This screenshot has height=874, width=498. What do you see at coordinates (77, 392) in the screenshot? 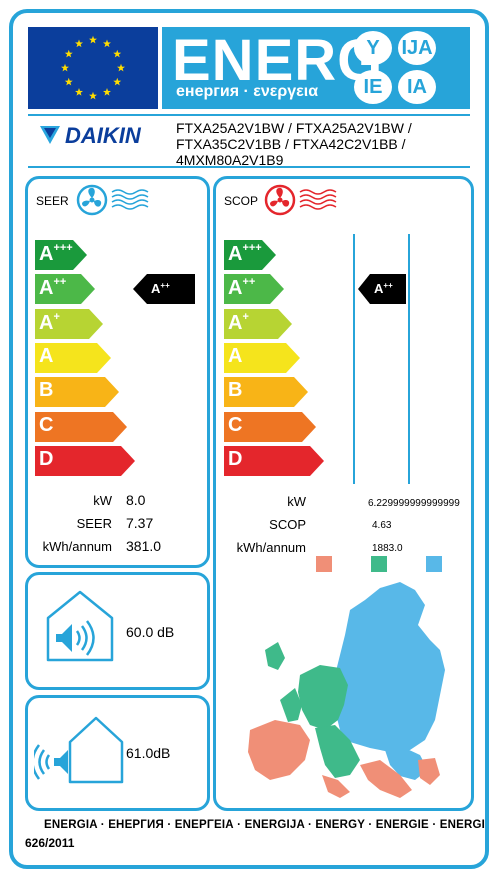
I see `cooling-class-arrow: B` at bounding box center [77, 392].